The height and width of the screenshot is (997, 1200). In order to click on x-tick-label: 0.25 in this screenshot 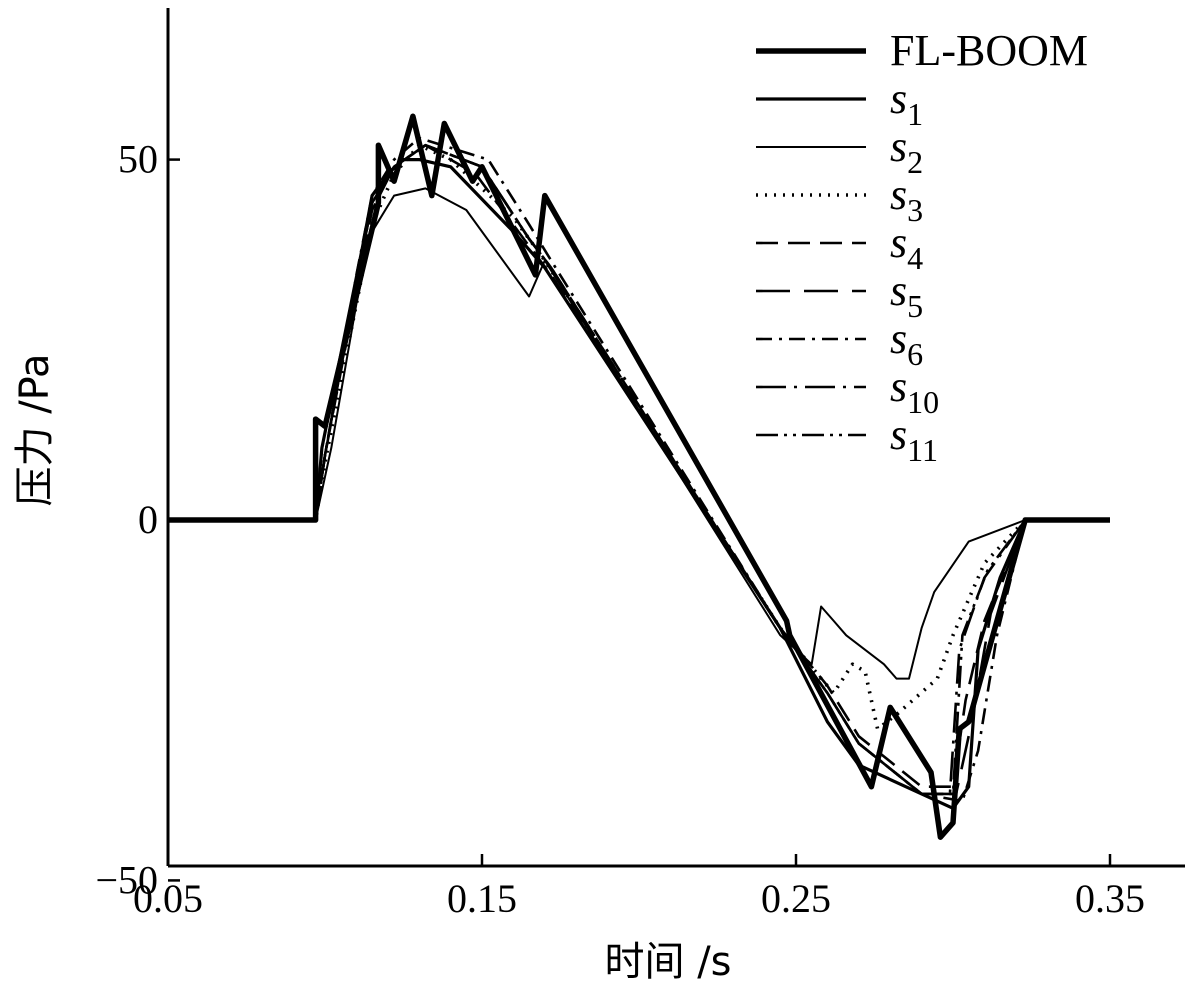, I will do `click(796, 898)`.